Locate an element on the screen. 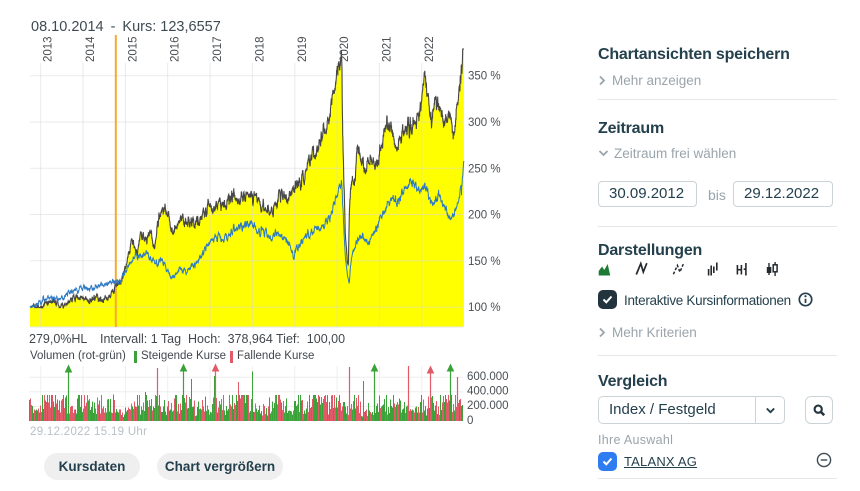 Image resolution: width=860 pixels, height=491 pixels. svg-text: 2017 is located at coordinates (218, 49).